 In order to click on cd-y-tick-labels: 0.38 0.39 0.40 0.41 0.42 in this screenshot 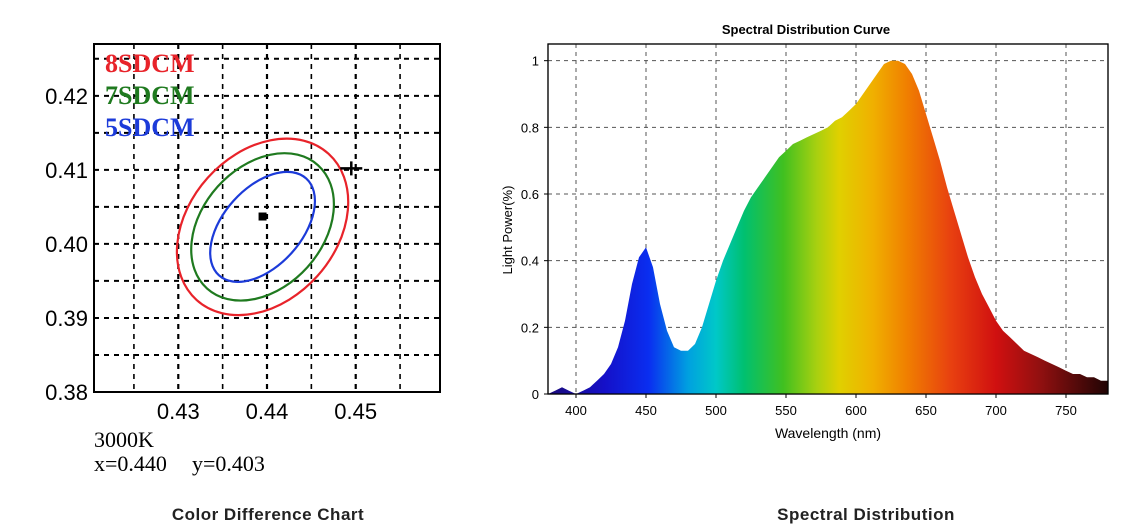, I will do `click(66, 244)`.